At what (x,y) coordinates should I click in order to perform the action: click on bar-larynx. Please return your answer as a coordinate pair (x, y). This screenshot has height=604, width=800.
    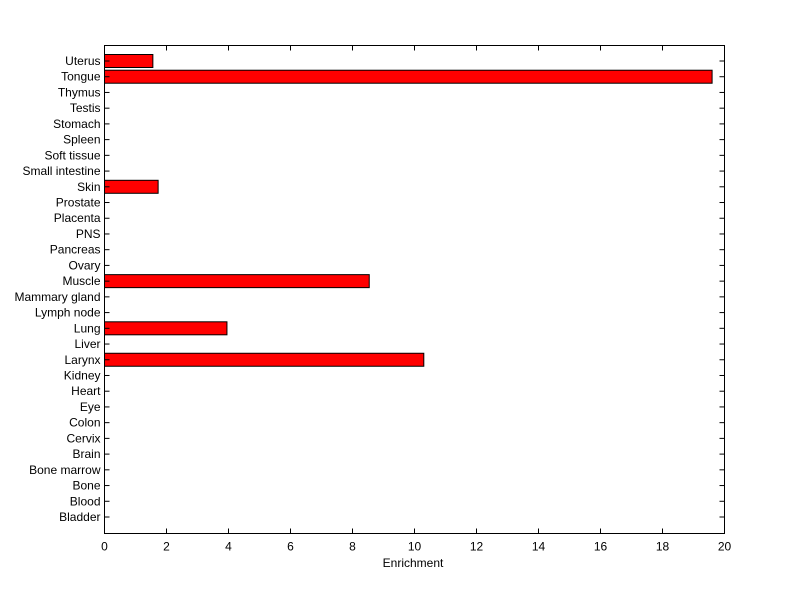
    Looking at the image, I should click on (264, 359).